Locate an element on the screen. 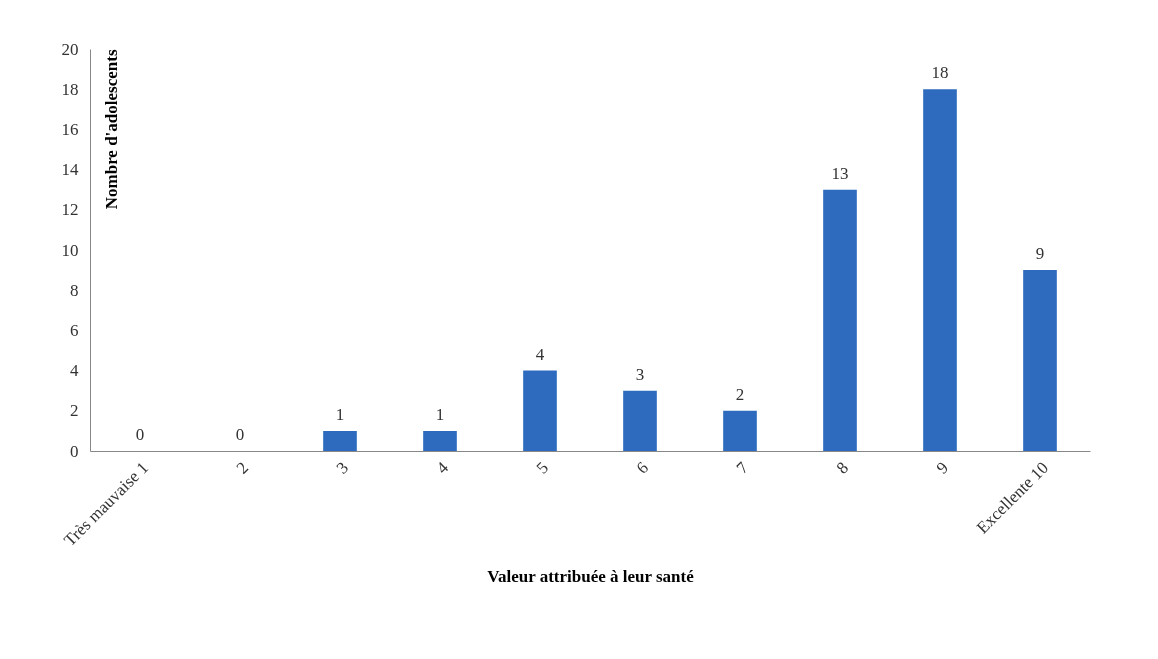 This screenshot has height=659, width=1158. y-tick-label: 14 is located at coordinates (70, 170).